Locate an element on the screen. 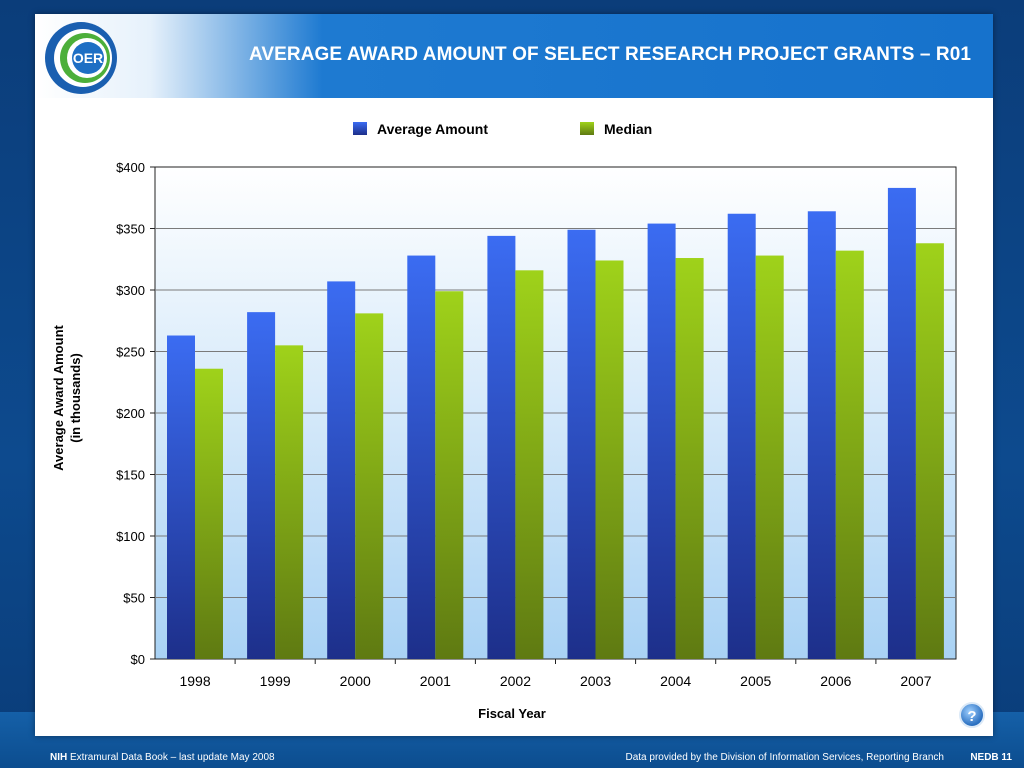  help-button: ? is located at coordinates (972, 715).